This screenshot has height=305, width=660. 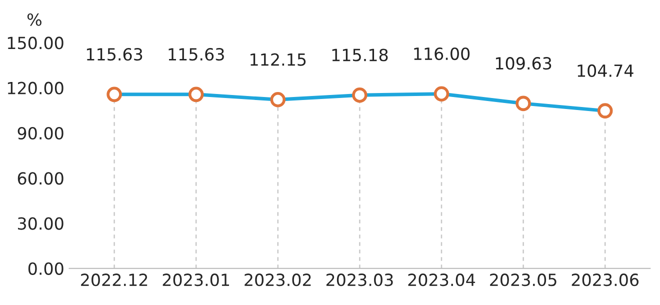 I want to click on data-label: 109.63, so click(x=524, y=63).